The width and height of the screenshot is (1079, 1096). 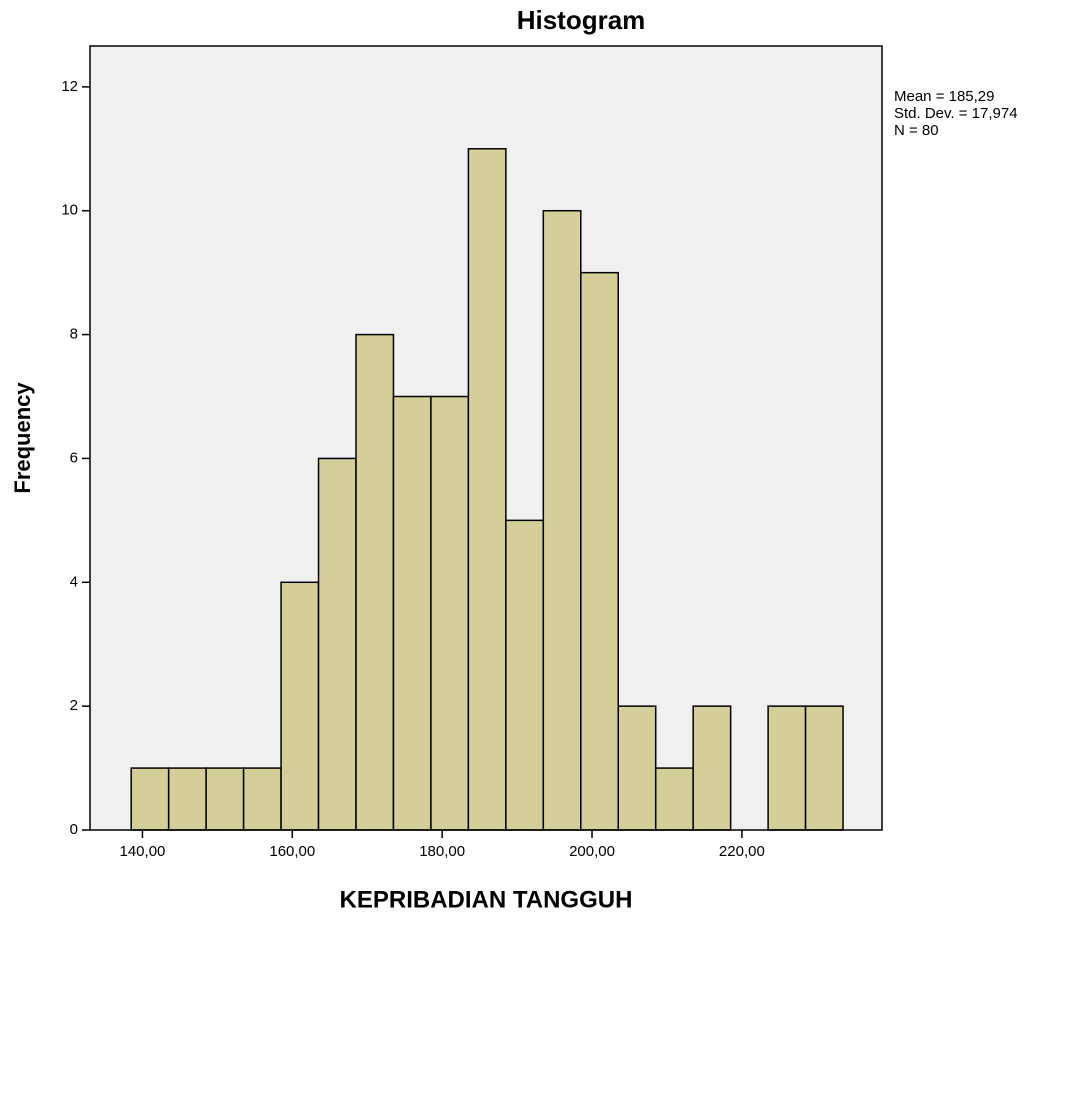 What do you see at coordinates (592, 851) in the screenshot?
I see `x-tick-label: 200,00` at bounding box center [592, 851].